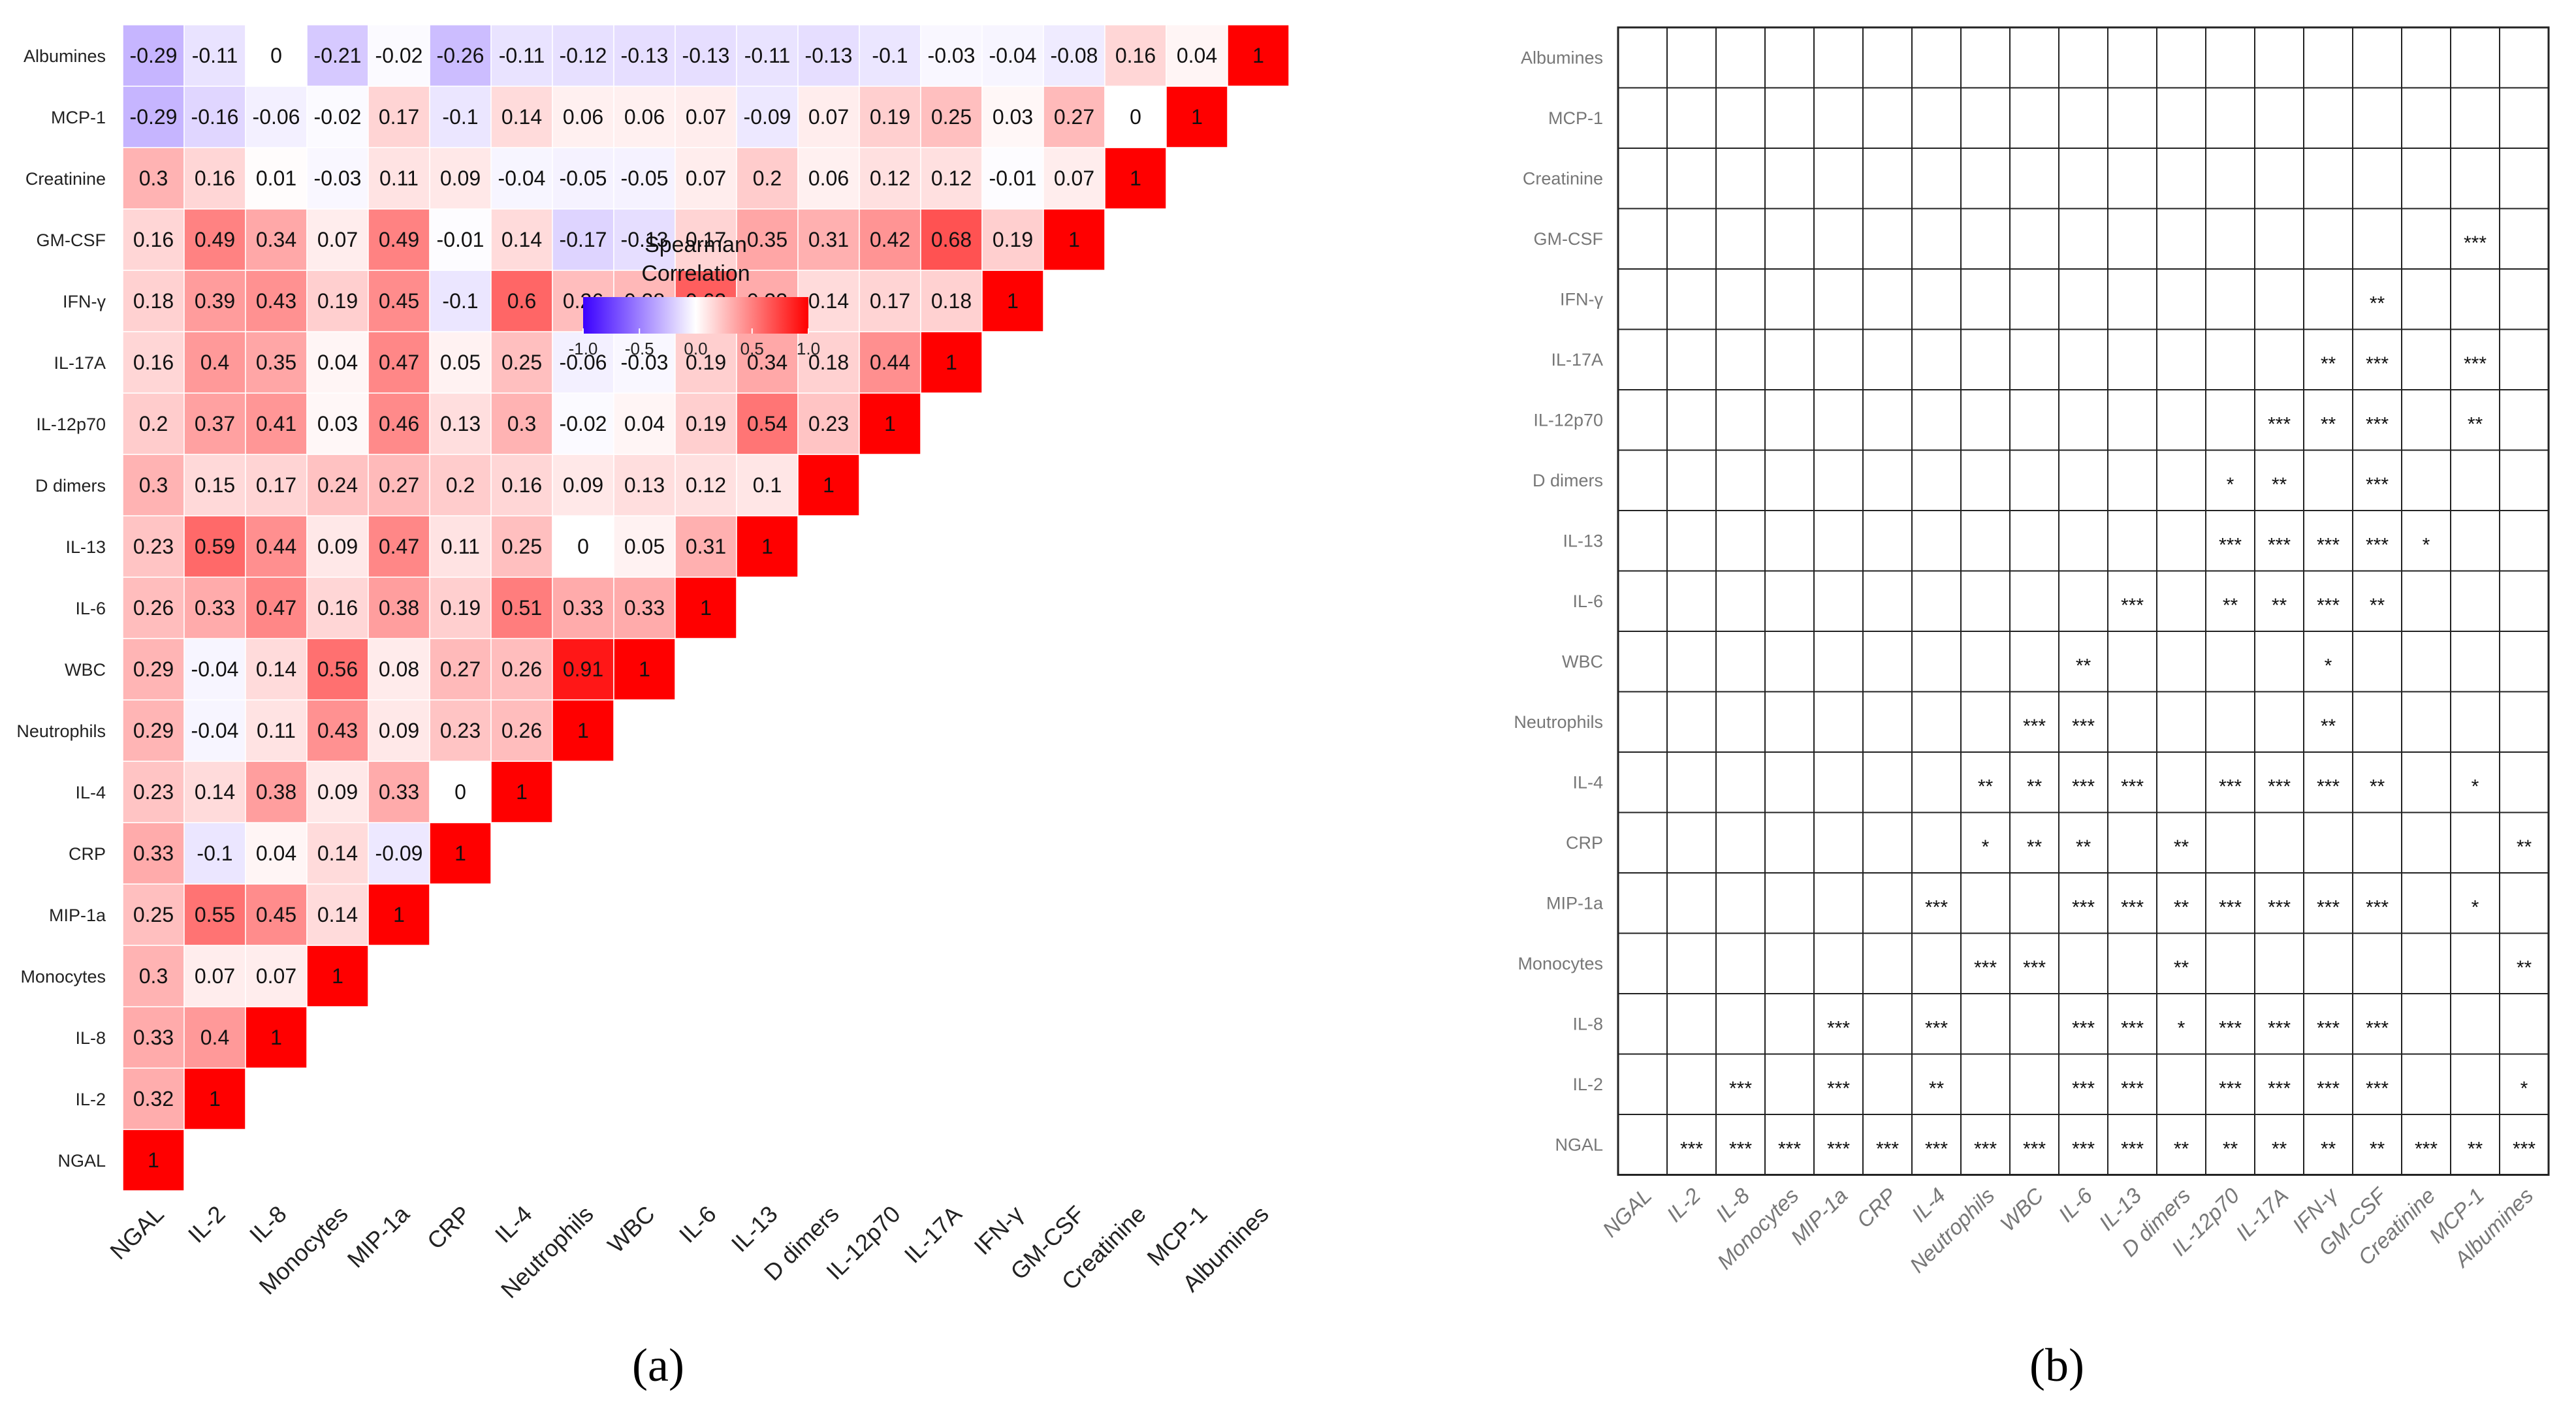 The height and width of the screenshot is (1403, 2576). I want to click on significance-neutrophils-il-6: ***, so click(2084, 726).